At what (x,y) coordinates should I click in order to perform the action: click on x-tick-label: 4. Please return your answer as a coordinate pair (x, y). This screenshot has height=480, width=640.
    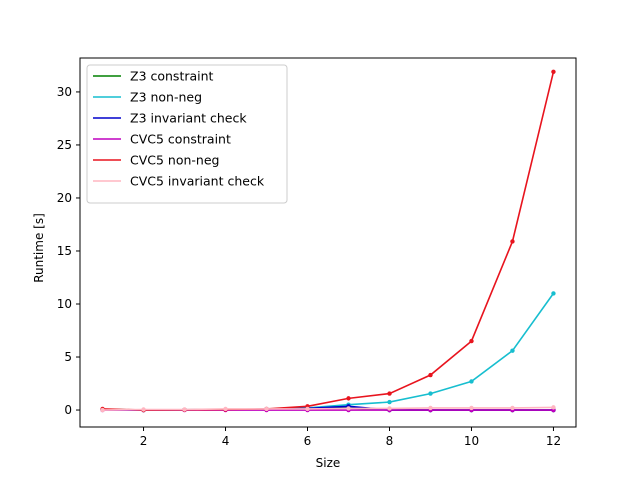
    Looking at the image, I should click on (226, 441).